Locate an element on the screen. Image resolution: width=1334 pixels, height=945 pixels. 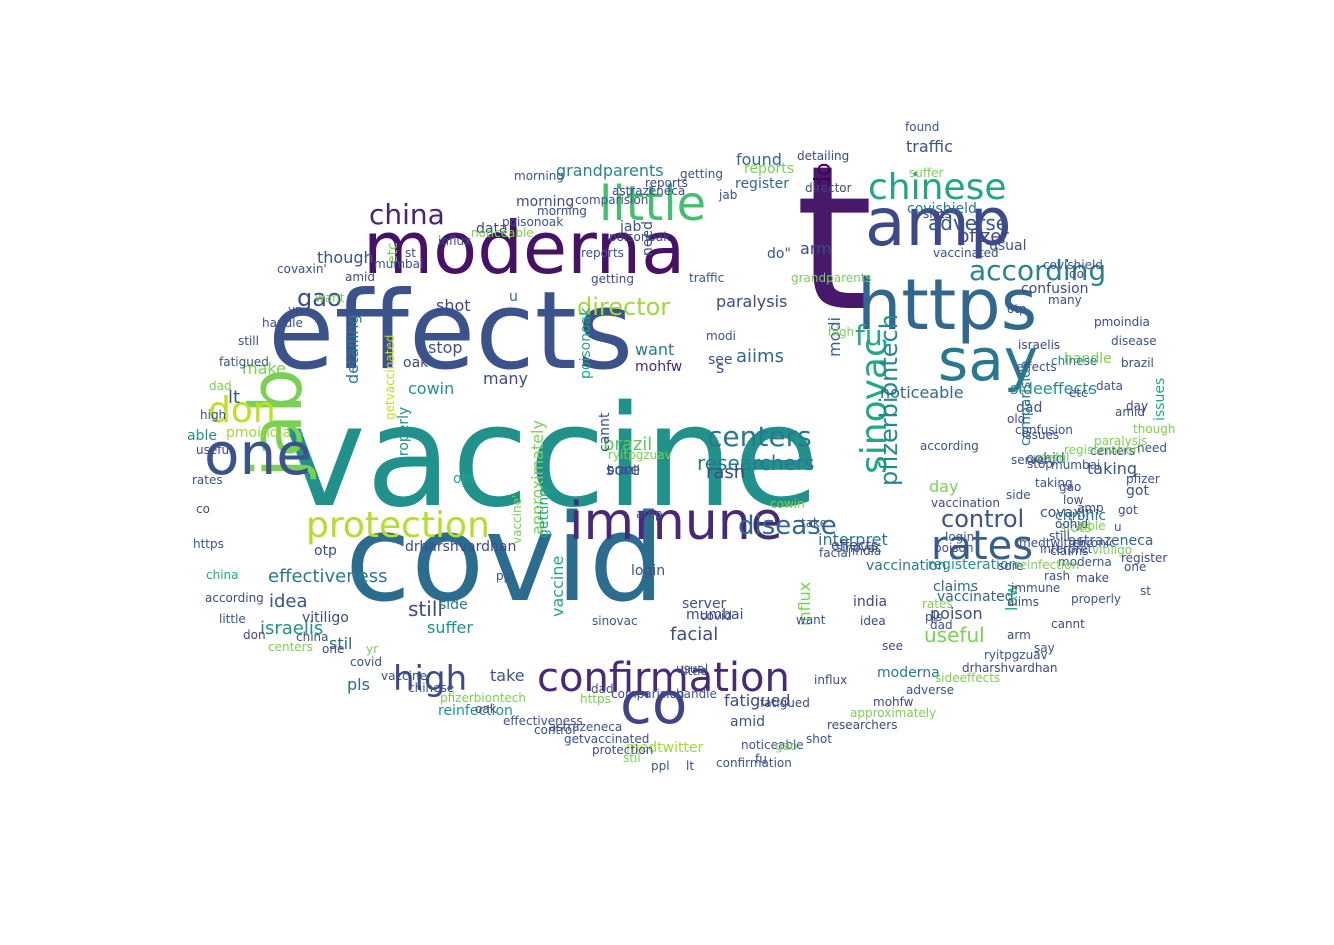
cloud-word: getvaccinated is located at coordinates (390, 377).